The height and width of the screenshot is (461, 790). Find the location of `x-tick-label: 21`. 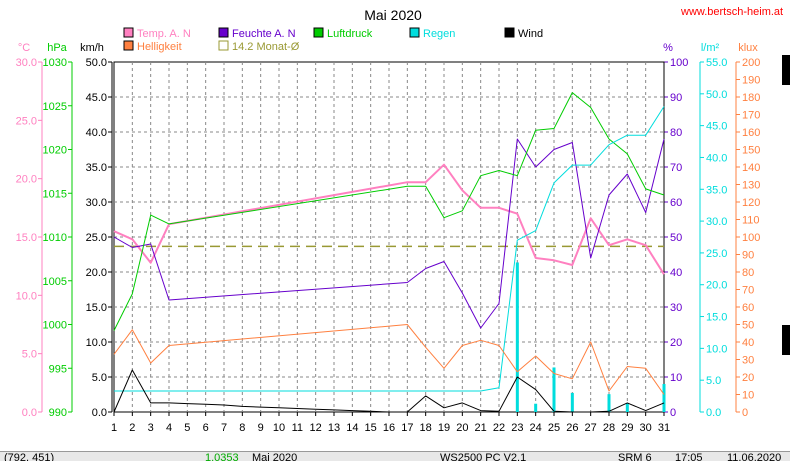

x-tick-label: 21 is located at coordinates (481, 428).